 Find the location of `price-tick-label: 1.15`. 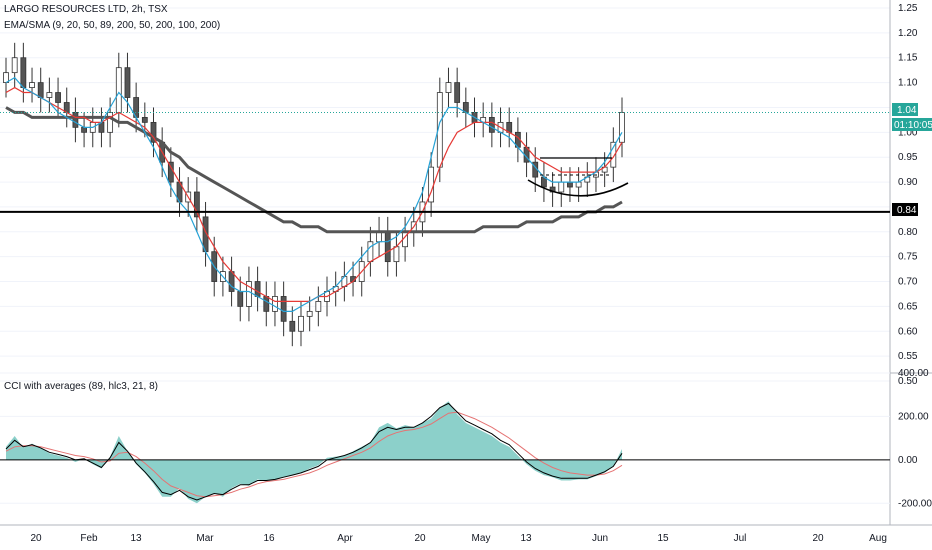

price-tick-label: 1.15 is located at coordinates (908, 58).